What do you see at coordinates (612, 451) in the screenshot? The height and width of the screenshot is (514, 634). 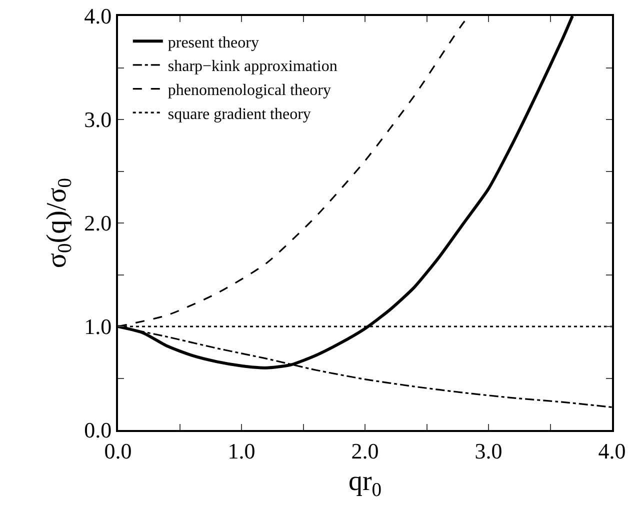 I see `x-tick-label: 4.0` at bounding box center [612, 451].